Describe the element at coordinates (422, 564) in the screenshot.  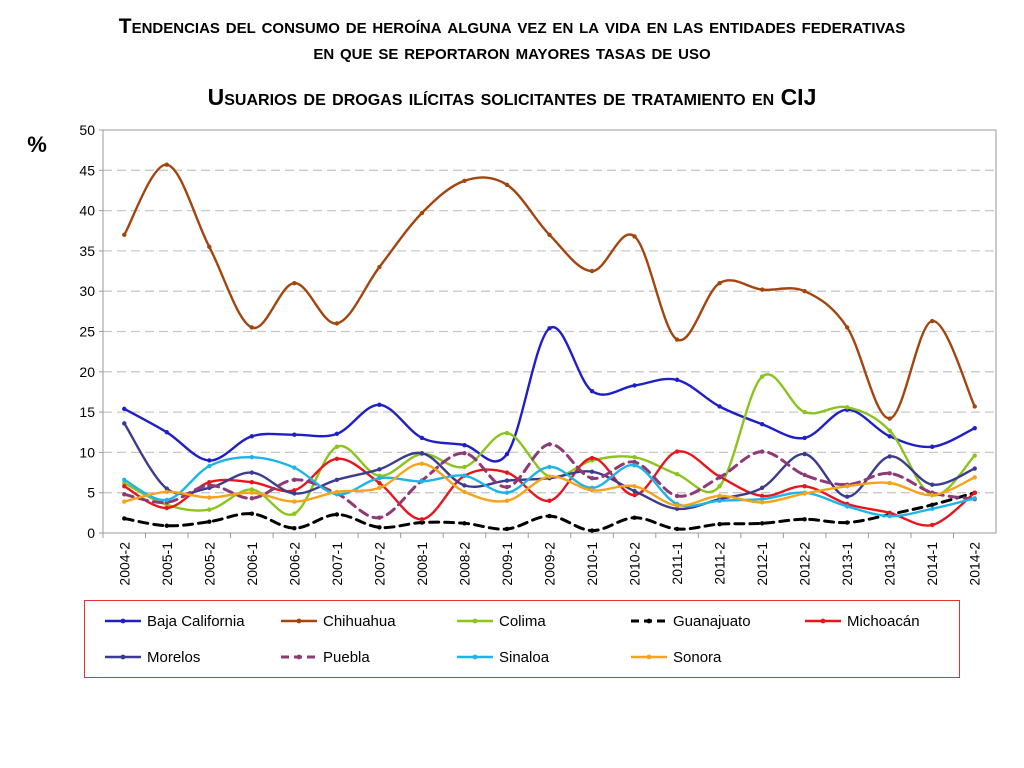
I see `x-tick-label: 2008-1` at that location.